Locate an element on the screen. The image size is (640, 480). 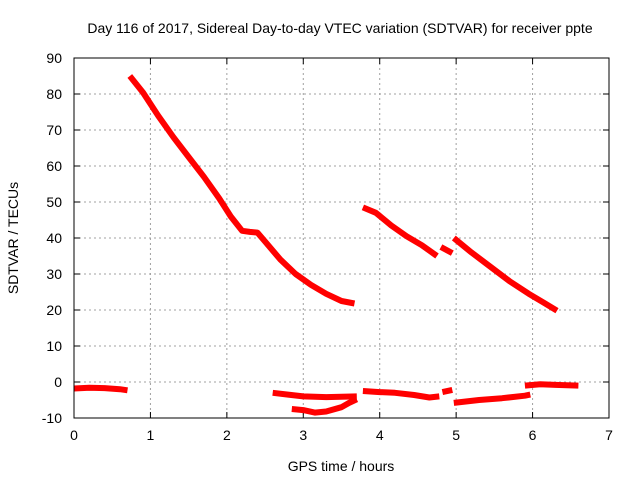
y-tick-label: 50 is located at coordinates (54, 202).